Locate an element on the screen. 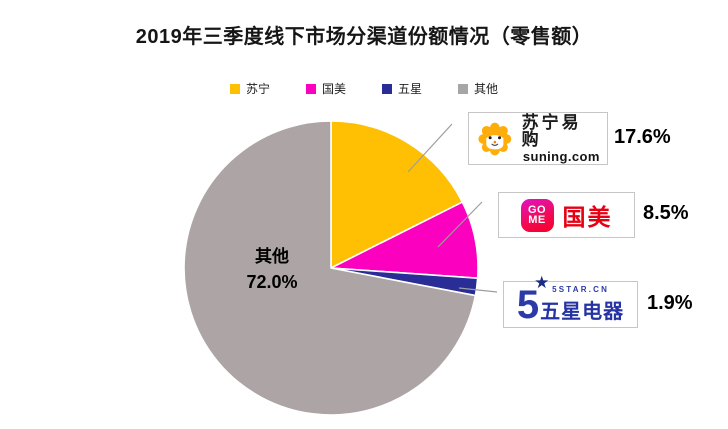 This screenshot has height=429, width=728. gome-logo-box: GO ME 国美 is located at coordinates (566, 215).